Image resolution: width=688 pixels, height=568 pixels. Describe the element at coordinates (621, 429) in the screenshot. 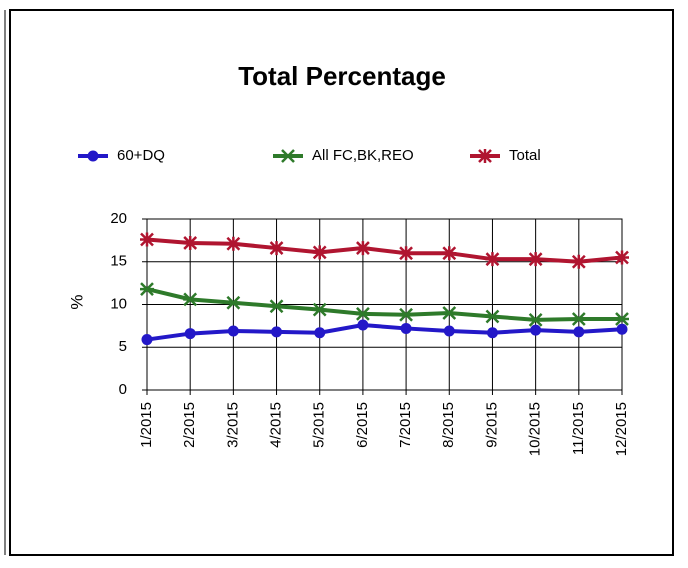

I see `x-tick-label: 12/2015` at that location.